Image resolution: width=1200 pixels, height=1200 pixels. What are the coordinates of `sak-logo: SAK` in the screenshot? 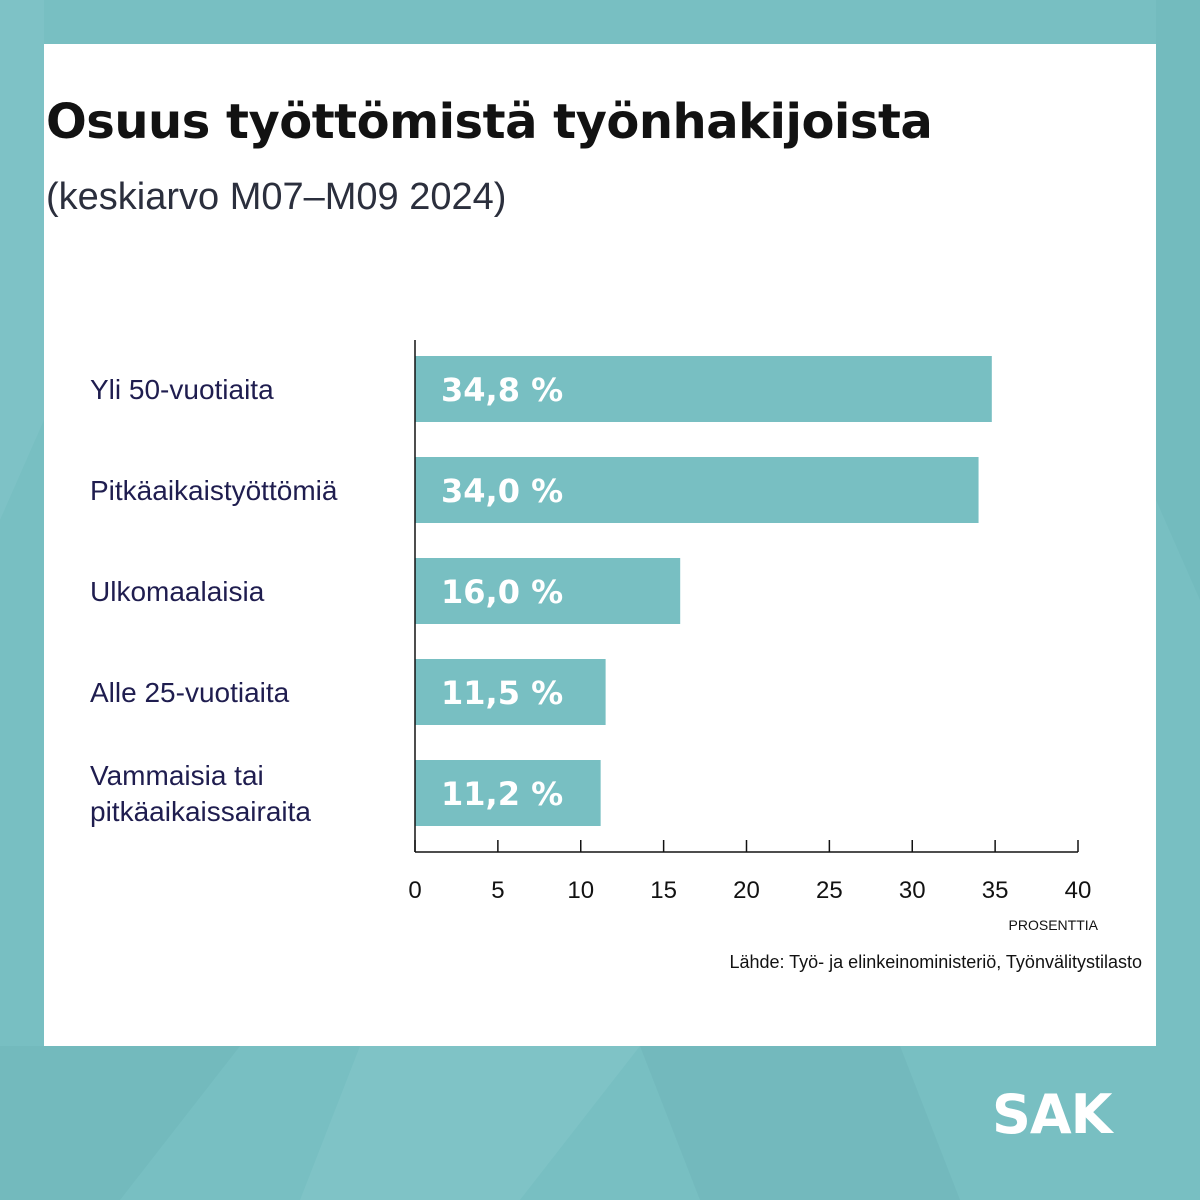 It's located at (1052, 1114).